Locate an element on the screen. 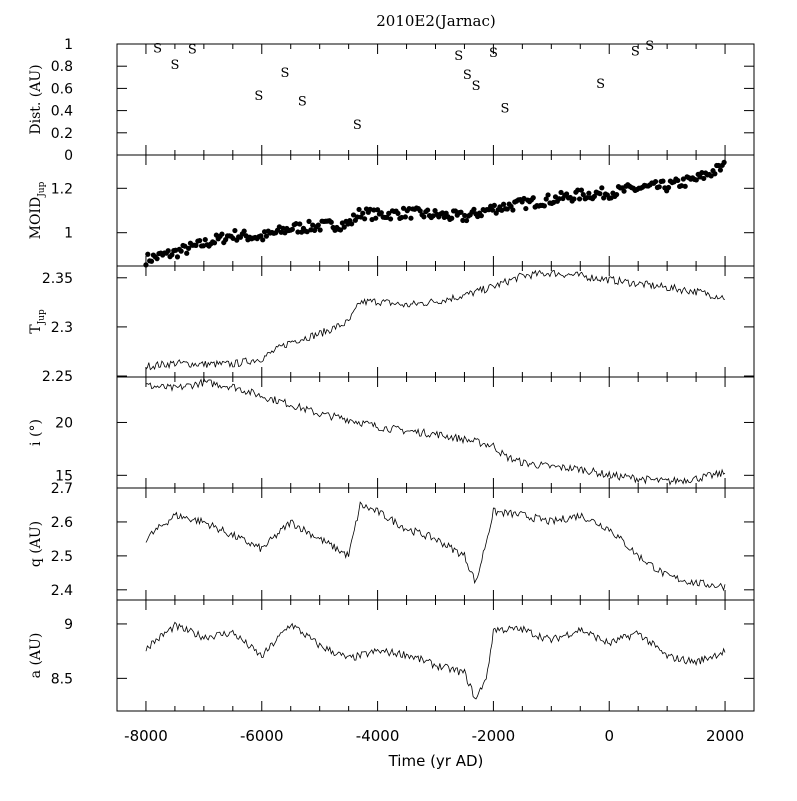 This screenshot has width=797, height=801. x-tick-label: -2000 is located at coordinates (494, 736).